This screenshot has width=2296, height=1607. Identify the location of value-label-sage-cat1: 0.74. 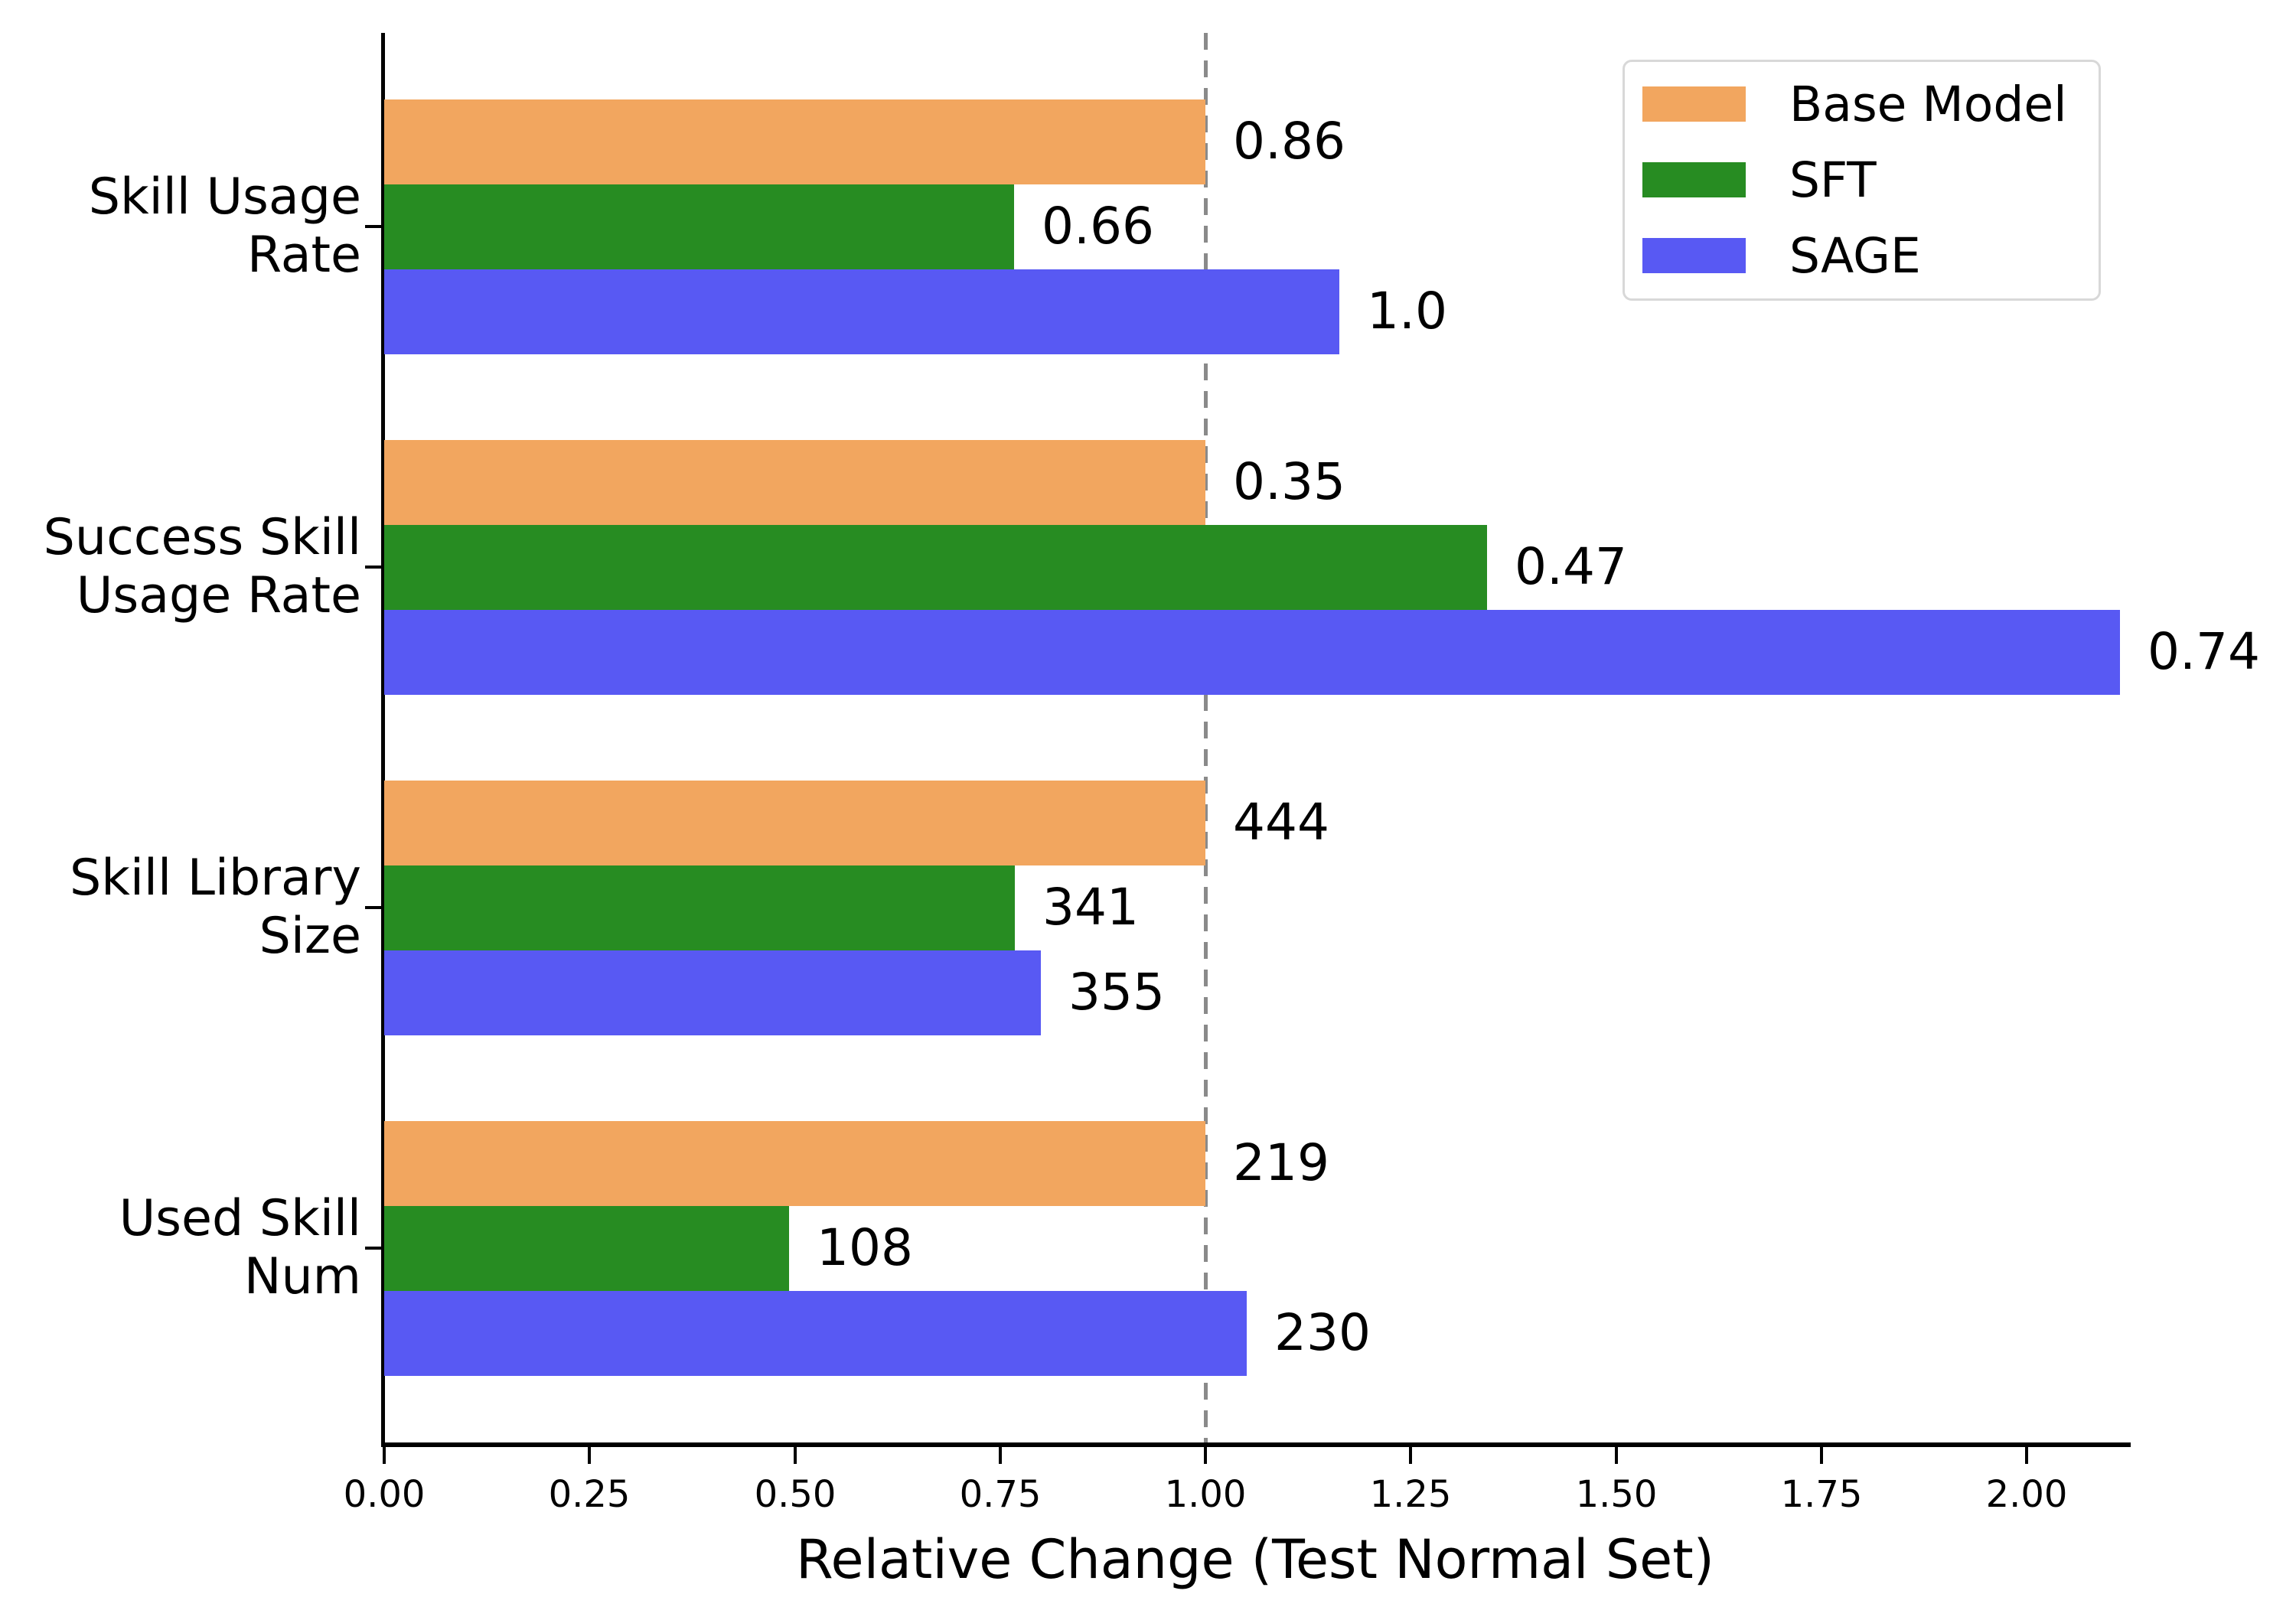
(2204, 651).